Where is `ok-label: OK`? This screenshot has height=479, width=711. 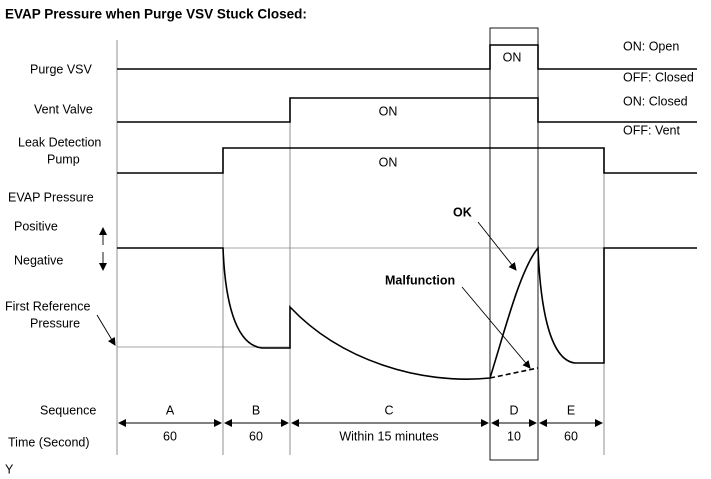
ok-label: OK is located at coordinates (462, 212).